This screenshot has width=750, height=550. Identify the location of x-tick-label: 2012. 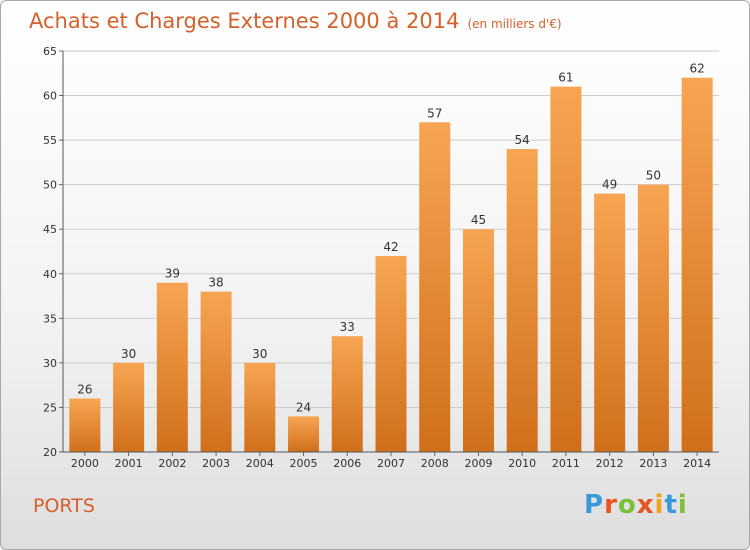
(610, 463).